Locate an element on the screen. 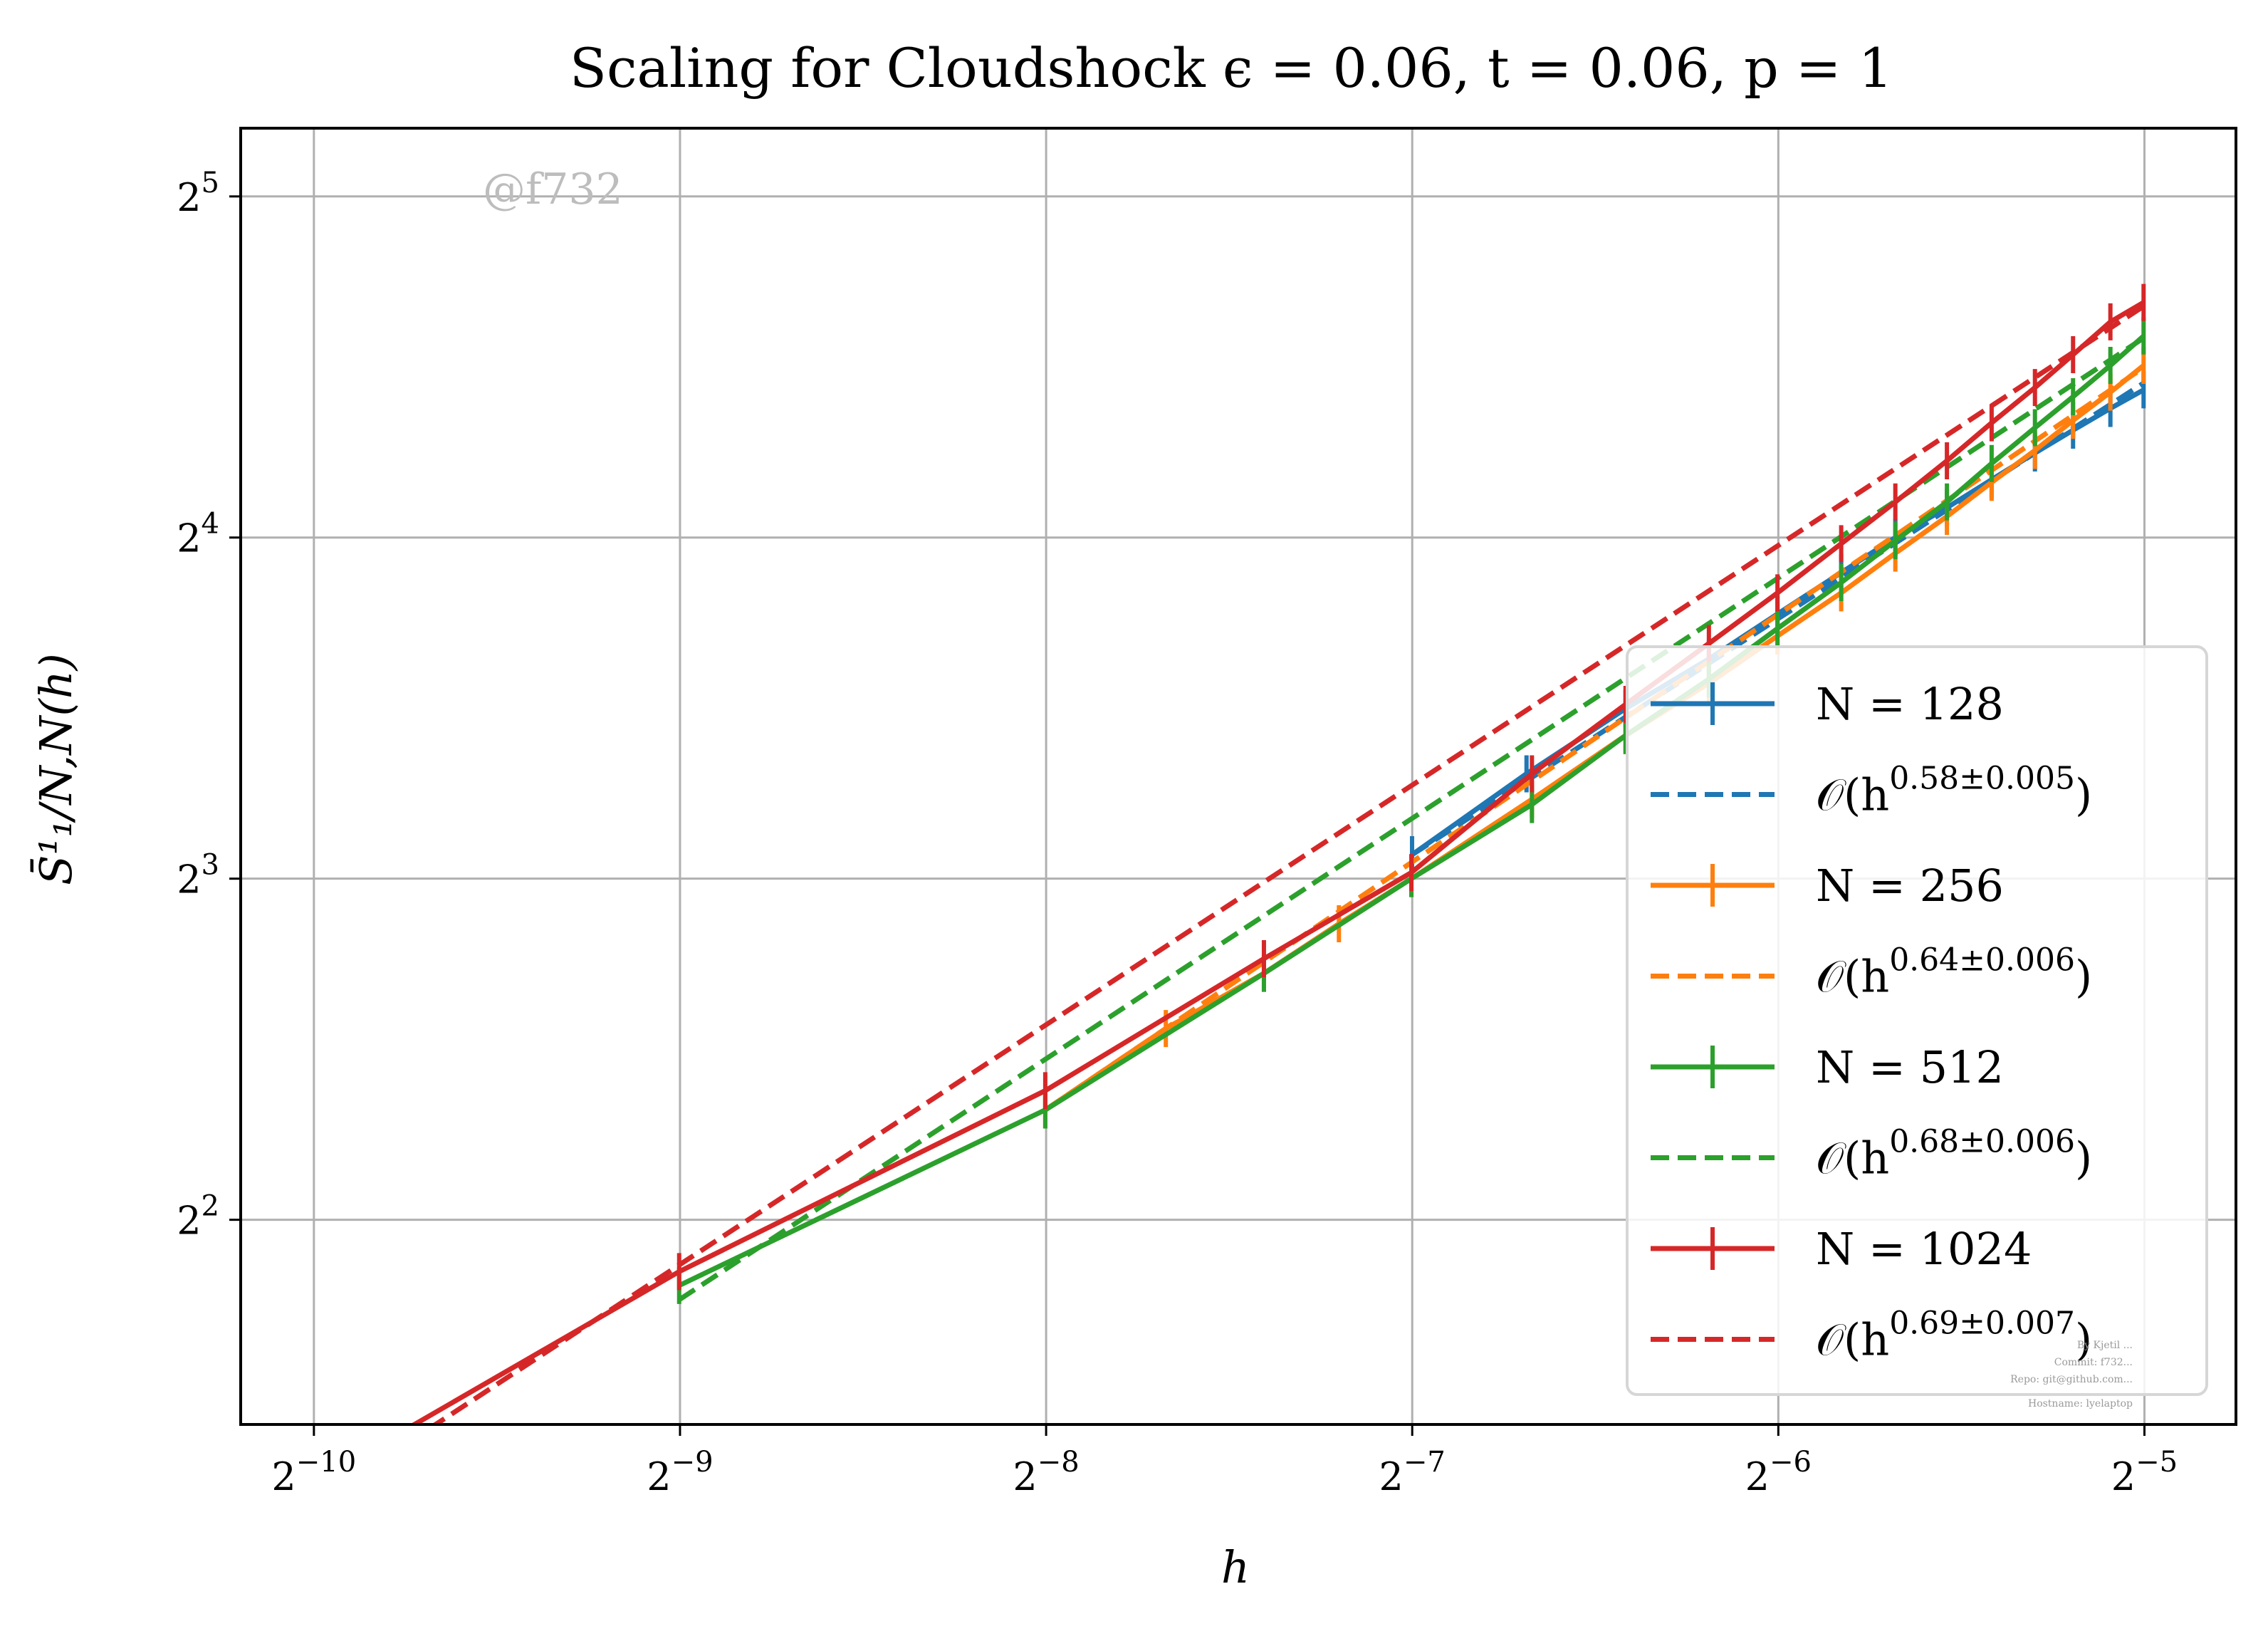 The image size is (2268, 1631). y-tick-label: 25 is located at coordinates (198, 194).